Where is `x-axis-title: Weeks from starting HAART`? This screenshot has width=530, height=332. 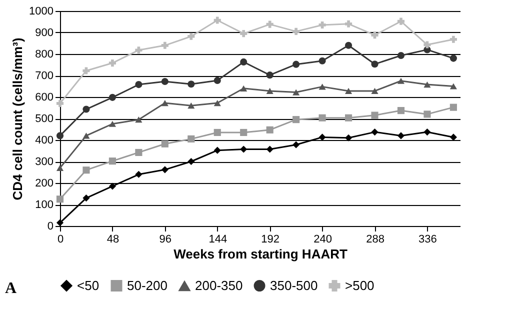 x-axis-title: Weeks from starting HAART is located at coordinates (261, 254).